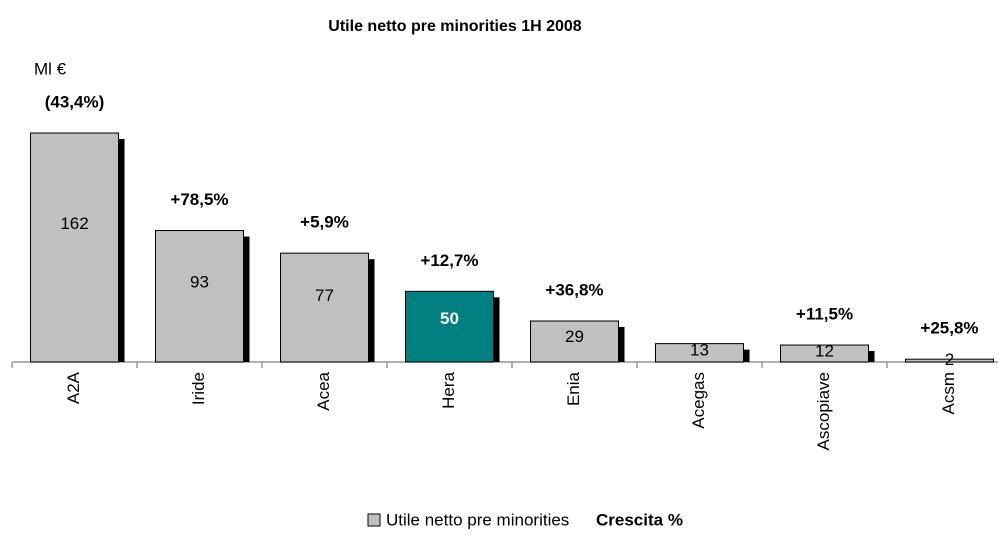 This screenshot has width=998, height=537. What do you see at coordinates (323, 390) in the screenshot?
I see `x-tick-label: Acea` at bounding box center [323, 390].